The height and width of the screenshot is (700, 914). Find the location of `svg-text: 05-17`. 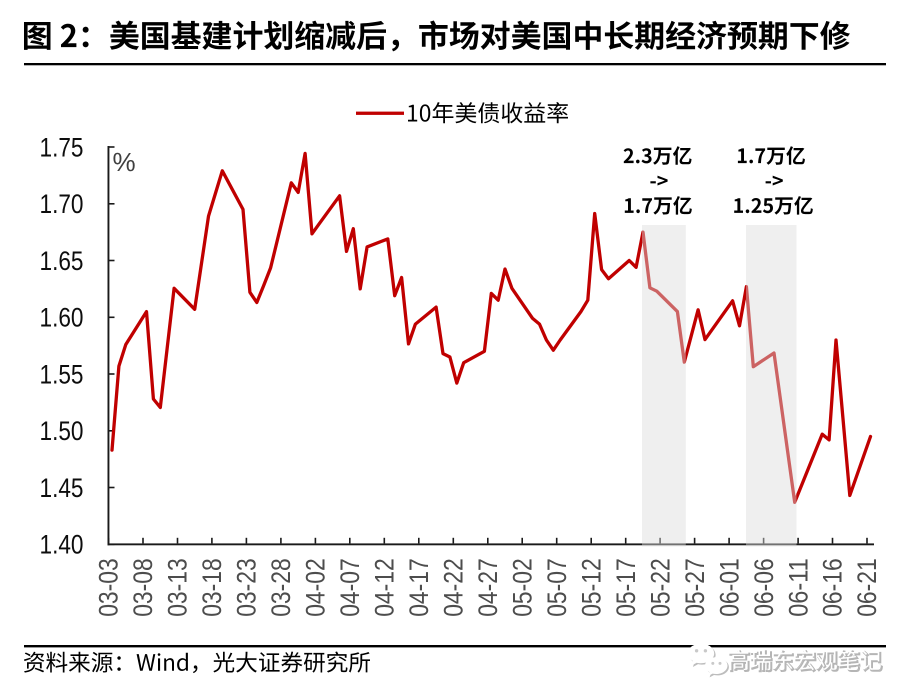

svg-text: 05-17 is located at coordinates (626, 587).